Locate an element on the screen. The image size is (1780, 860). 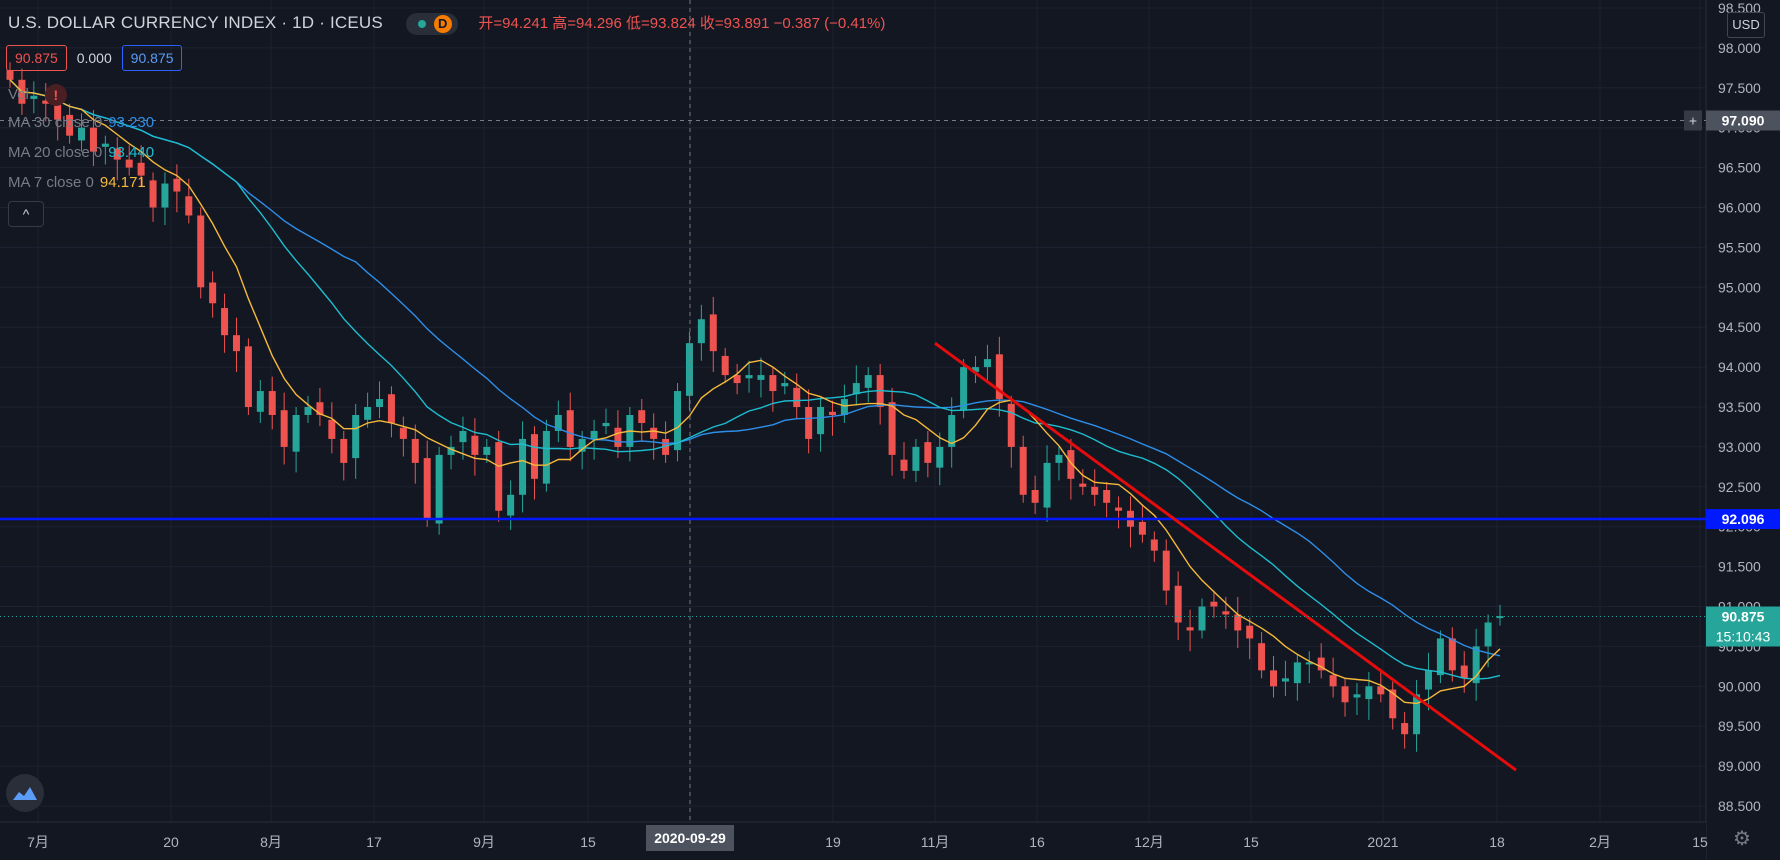
sell-price-button: 90.875 is located at coordinates (36, 58).